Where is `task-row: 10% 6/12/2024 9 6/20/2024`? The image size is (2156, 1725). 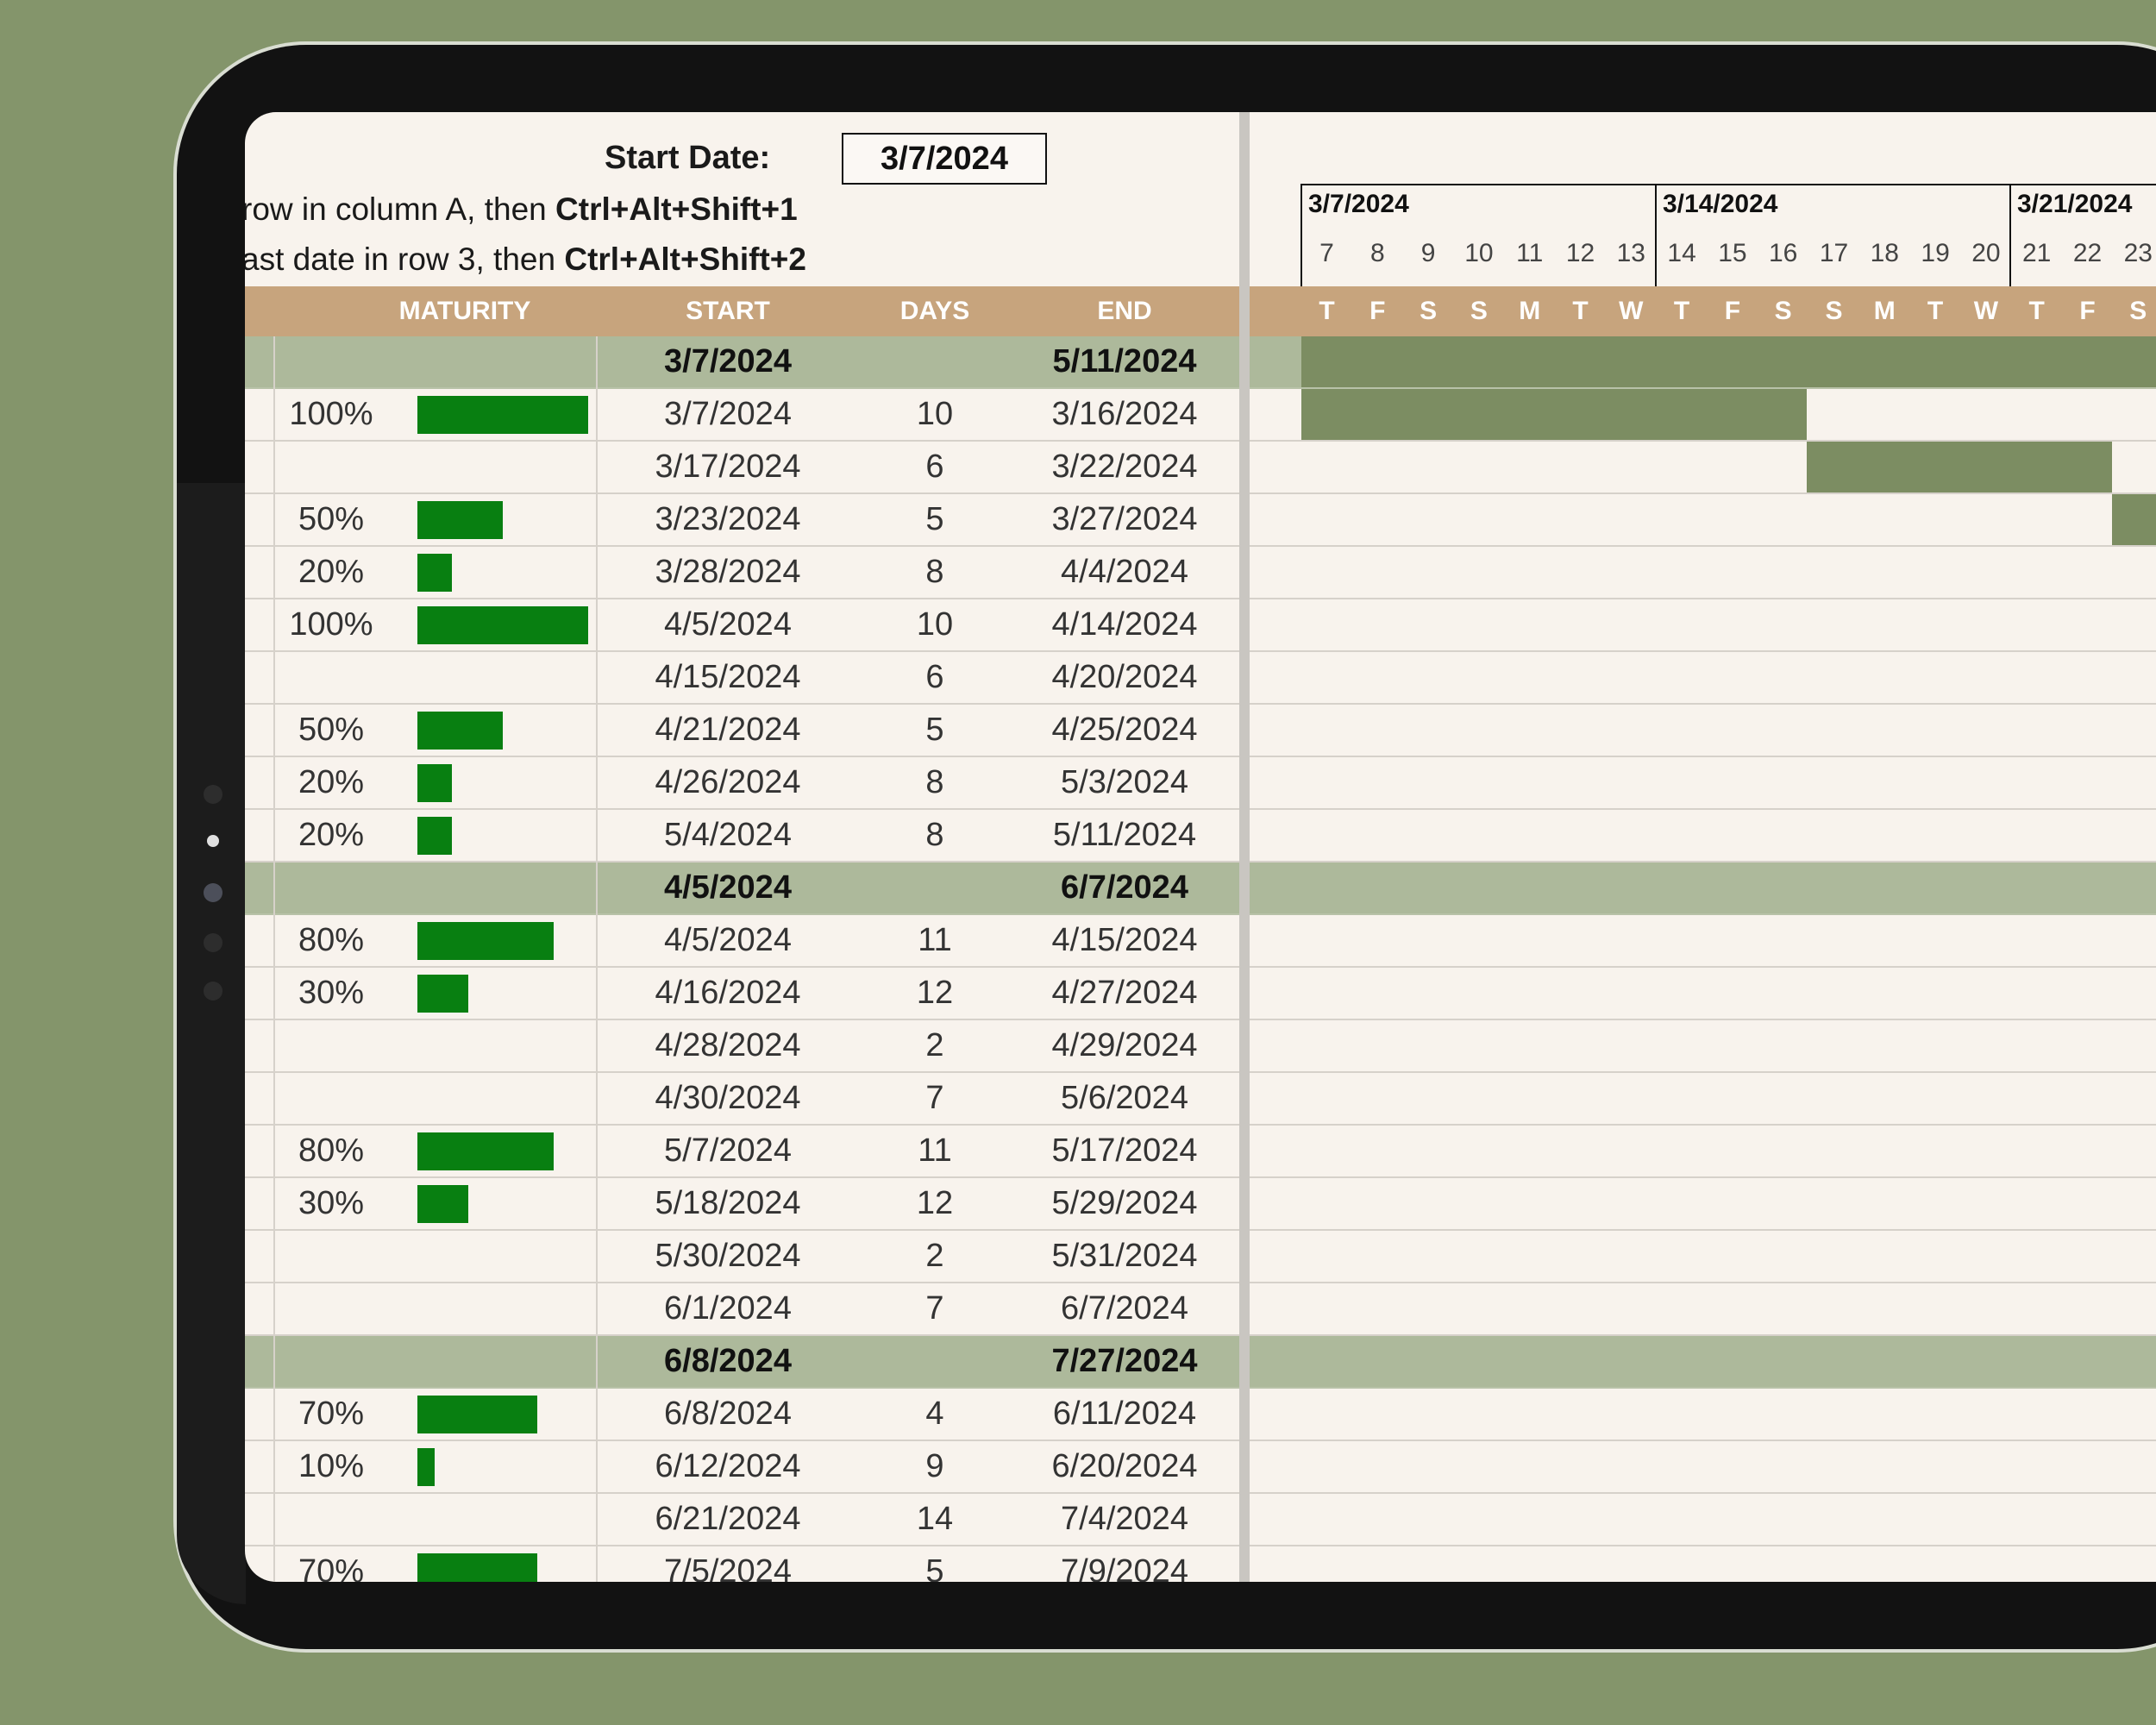 task-row: 10% 6/12/2024 9 6/20/2024 is located at coordinates (1200, 1468).